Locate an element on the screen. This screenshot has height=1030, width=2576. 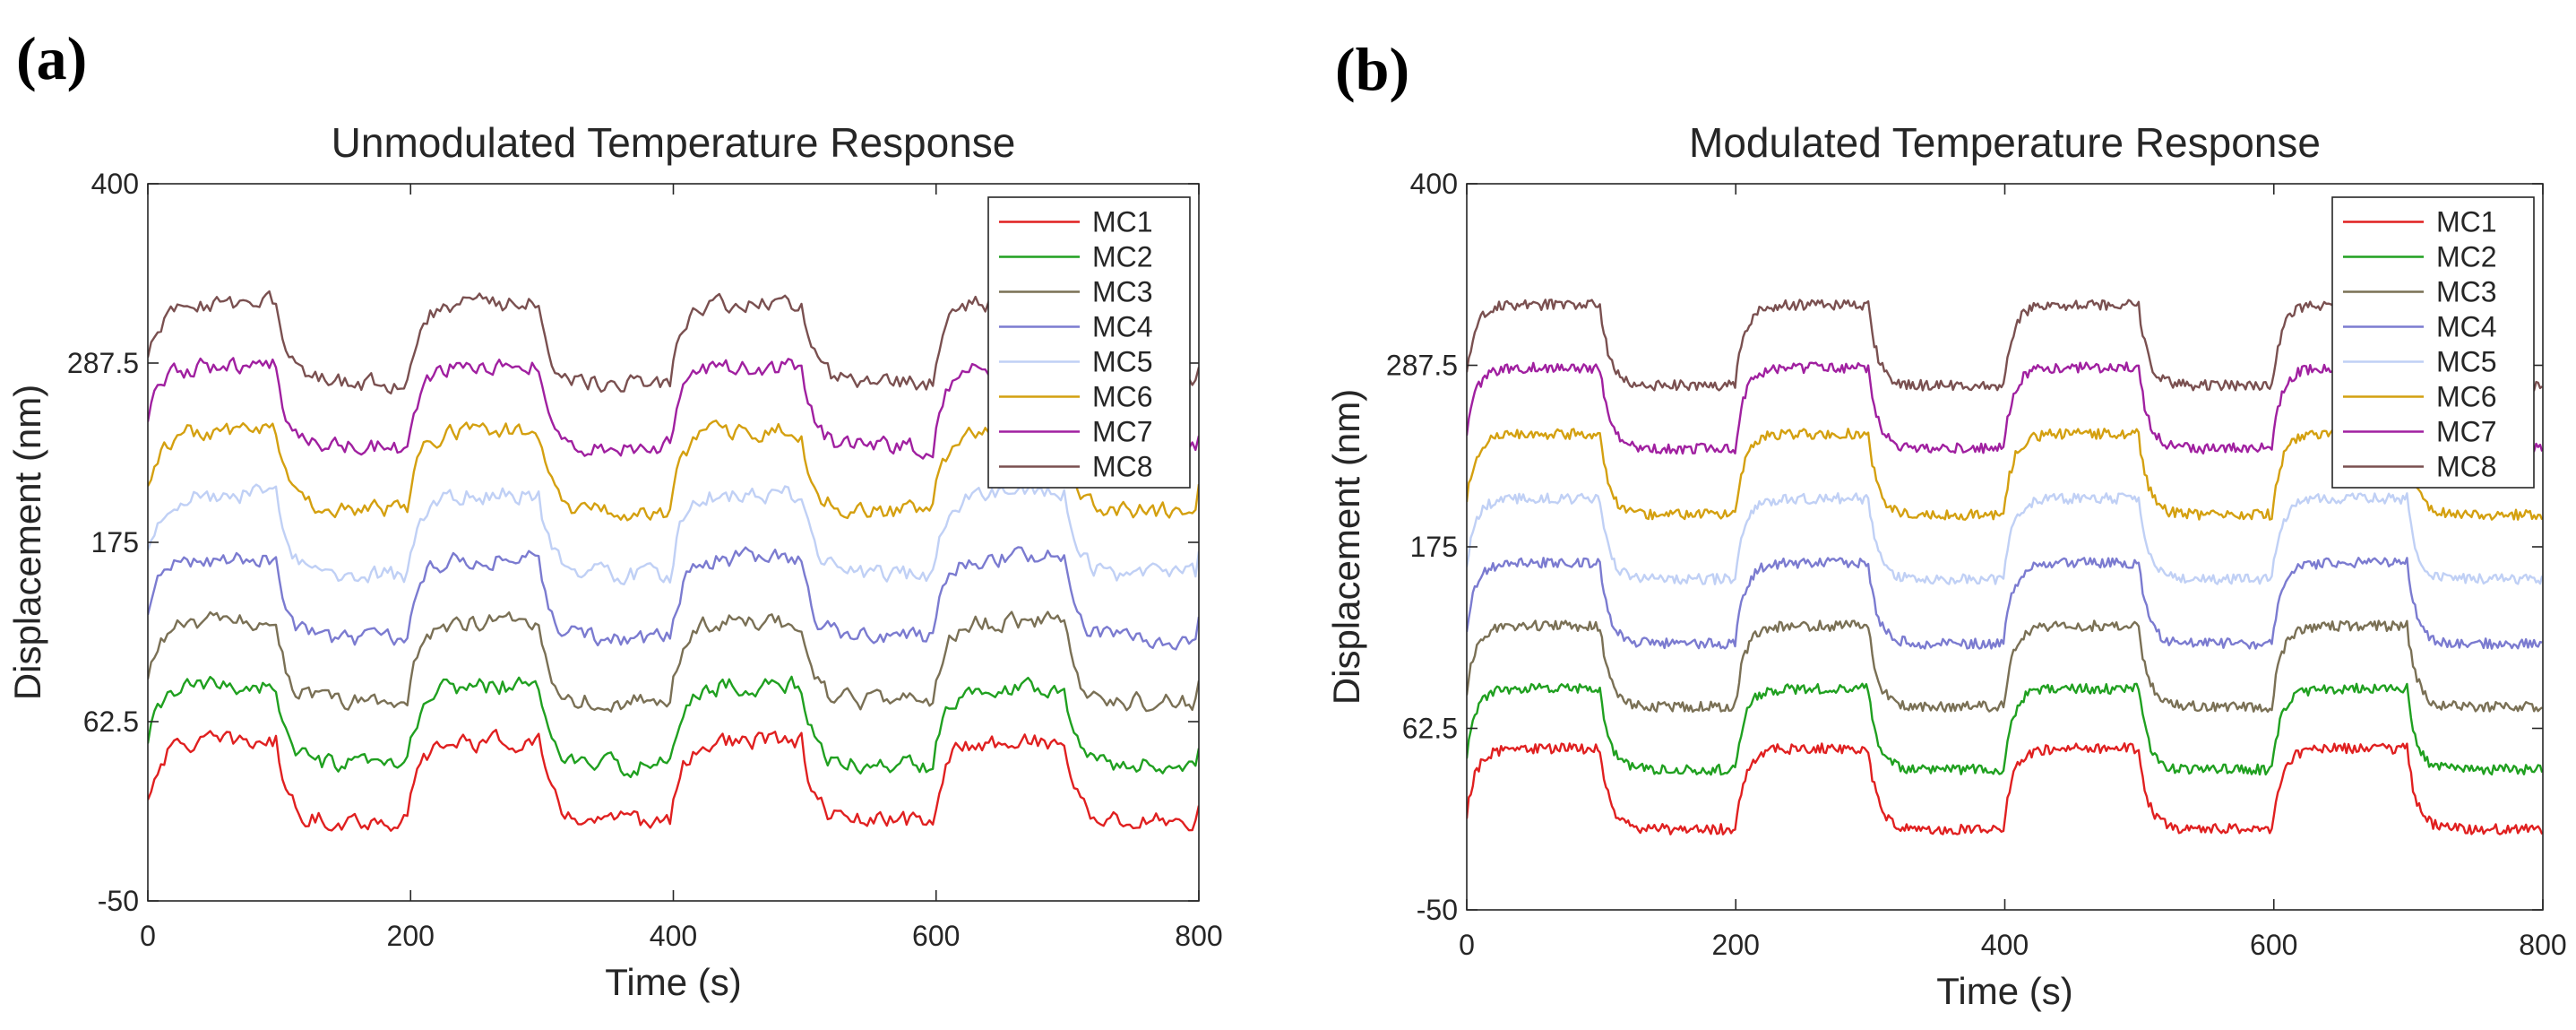
chart-title: Modulated Temperature Response is located at coordinates (2005, 142).